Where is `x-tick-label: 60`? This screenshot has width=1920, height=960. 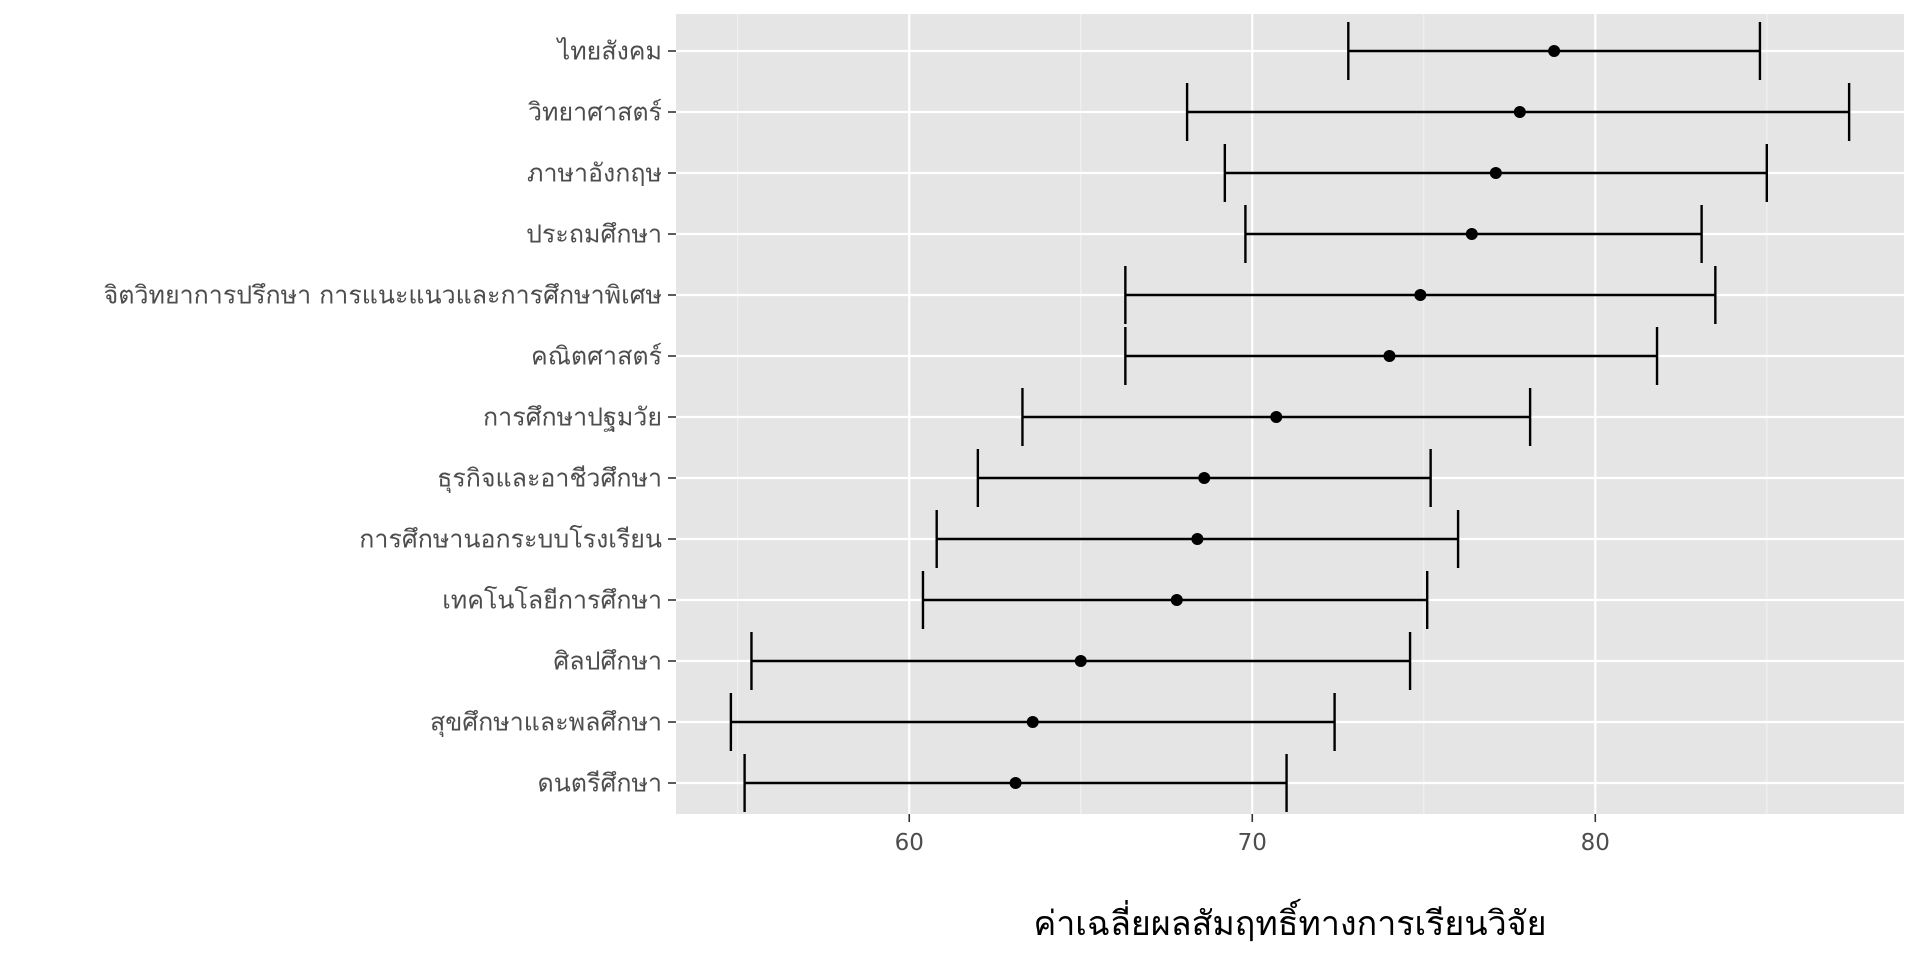 x-tick-label: 60 is located at coordinates (909, 843).